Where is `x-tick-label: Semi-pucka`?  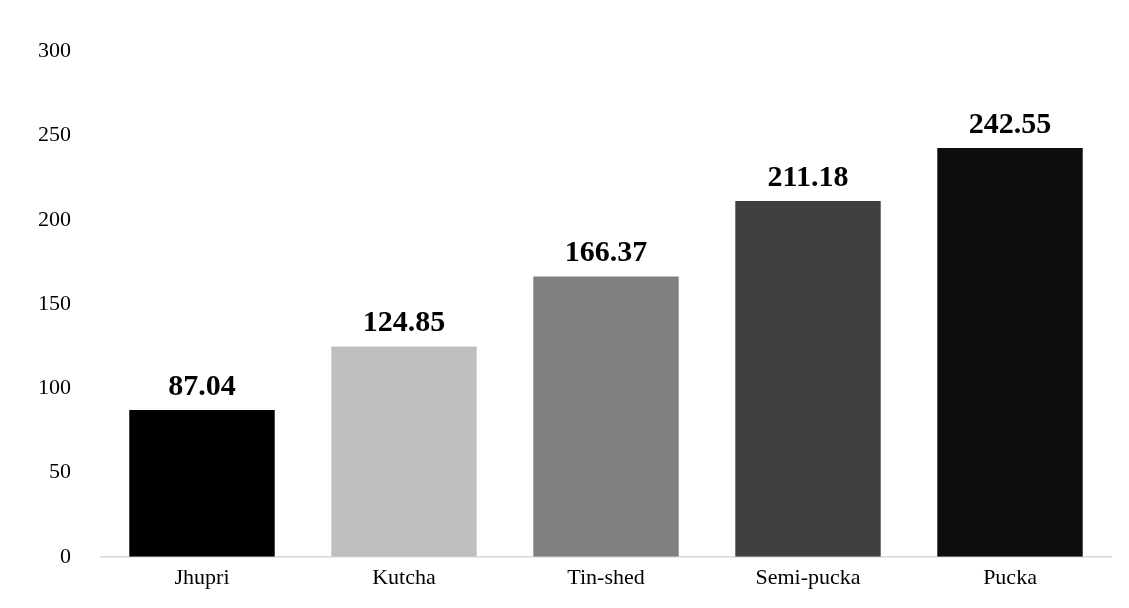
x-tick-label: Semi-pucka is located at coordinates (808, 576).